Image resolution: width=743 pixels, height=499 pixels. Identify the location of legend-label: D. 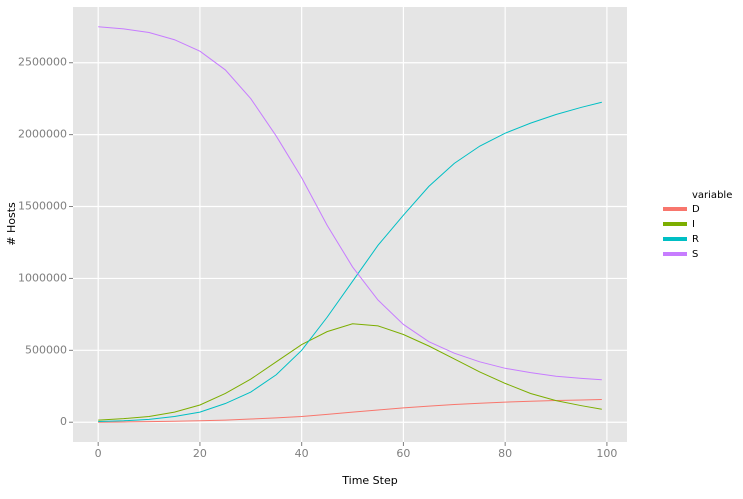
(696, 209).